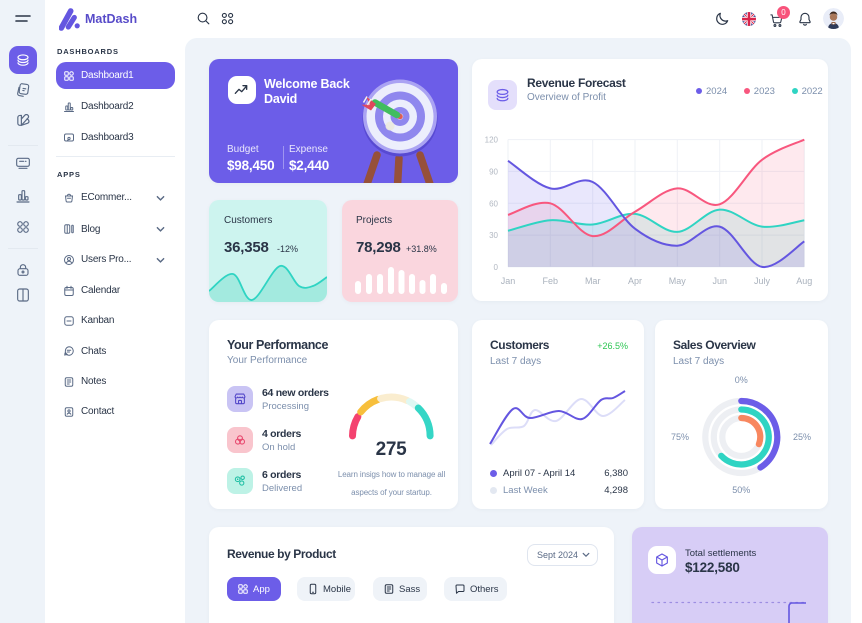 The height and width of the screenshot is (623, 862). Describe the element at coordinates (802, 437) in the screenshot. I see `svg-text: 25%` at that location.